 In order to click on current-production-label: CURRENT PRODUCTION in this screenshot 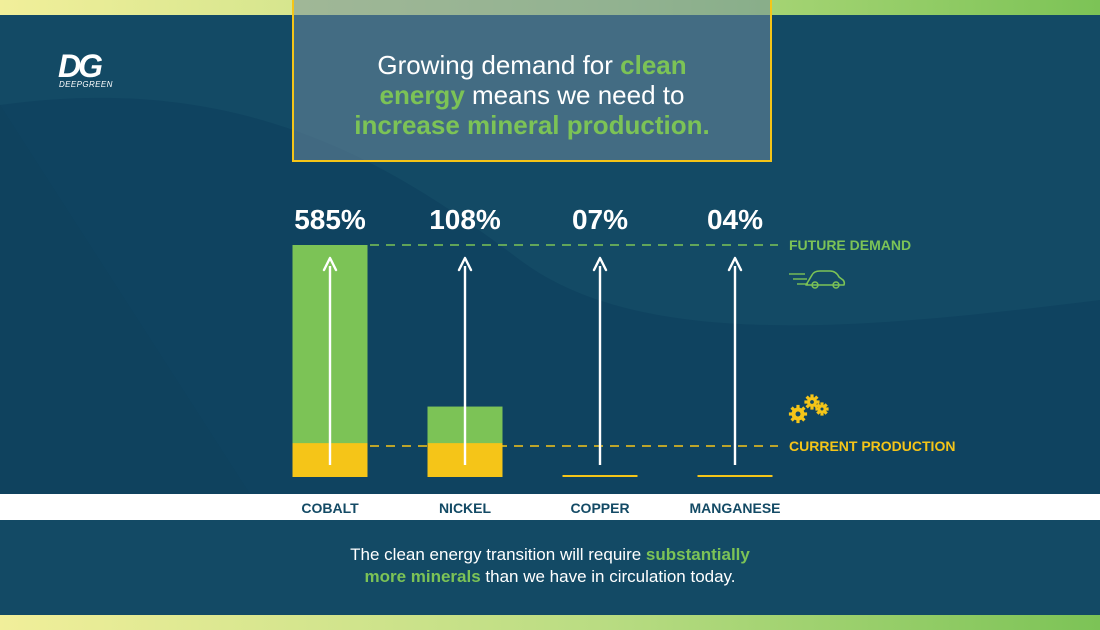, I will do `click(872, 446)`.